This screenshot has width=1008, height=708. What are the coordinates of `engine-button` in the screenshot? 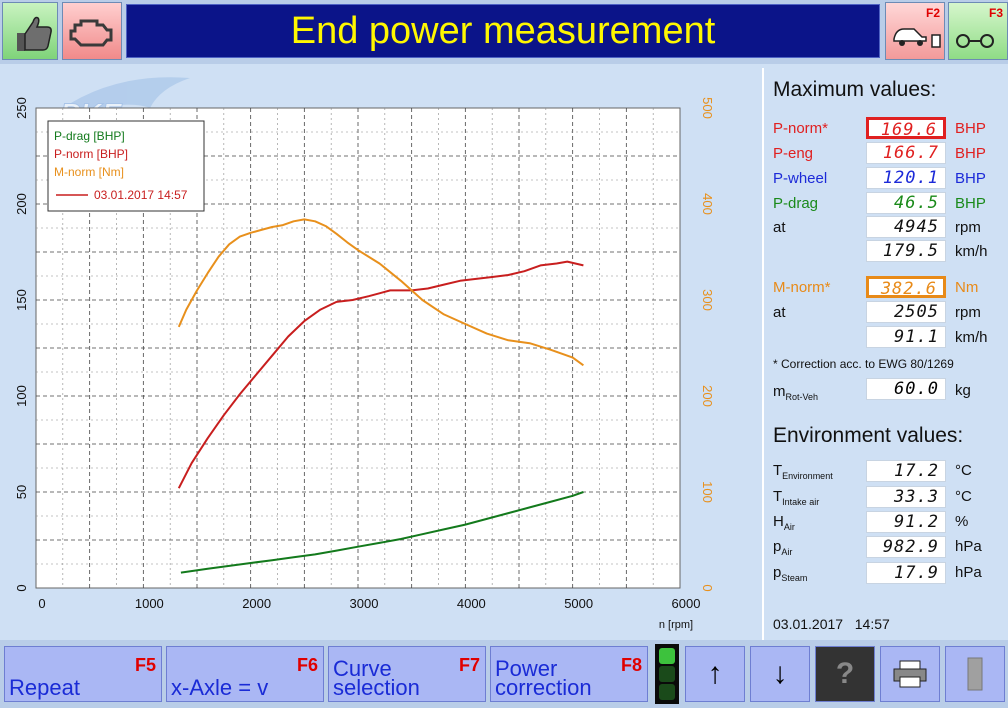 It's located at (92, 31).